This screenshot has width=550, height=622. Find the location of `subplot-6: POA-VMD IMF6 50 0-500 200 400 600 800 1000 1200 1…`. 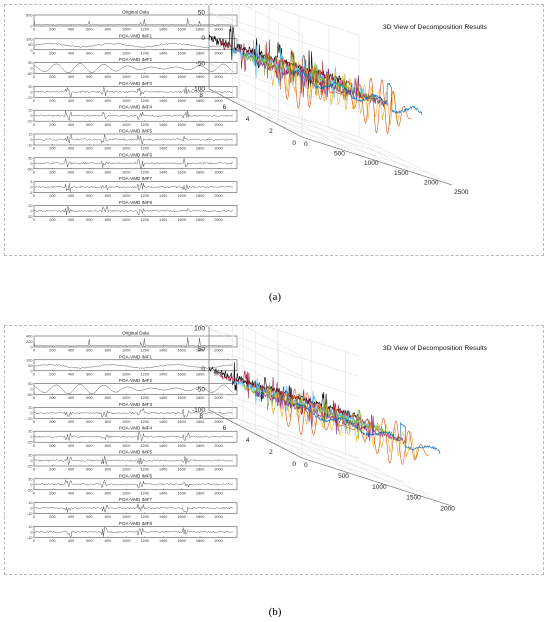

subplot-6: POA-VMD IMF6 50 0-500 200 400 600 800 1000 1200 1… is located at coordinates (132, 163).